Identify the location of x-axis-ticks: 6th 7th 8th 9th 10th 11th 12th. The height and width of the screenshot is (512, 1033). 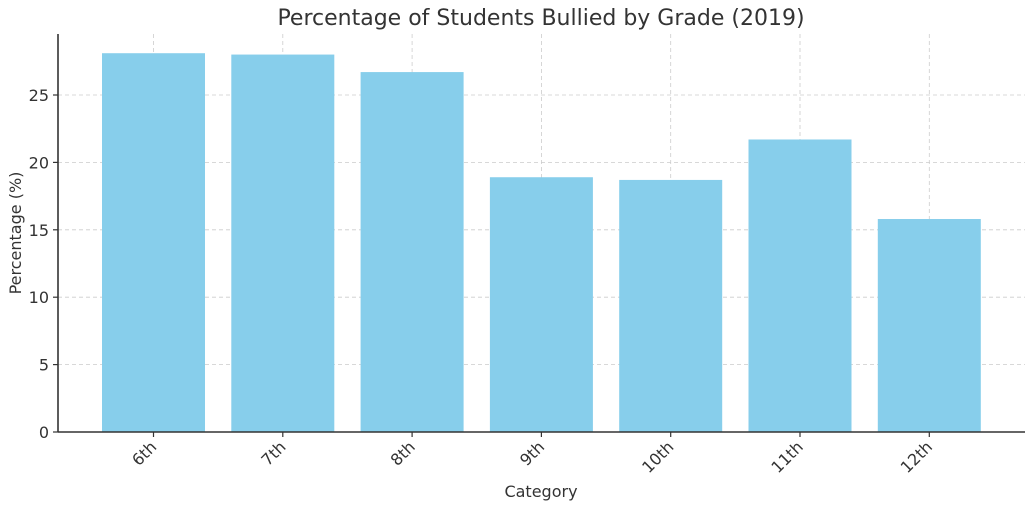
(532, 454).